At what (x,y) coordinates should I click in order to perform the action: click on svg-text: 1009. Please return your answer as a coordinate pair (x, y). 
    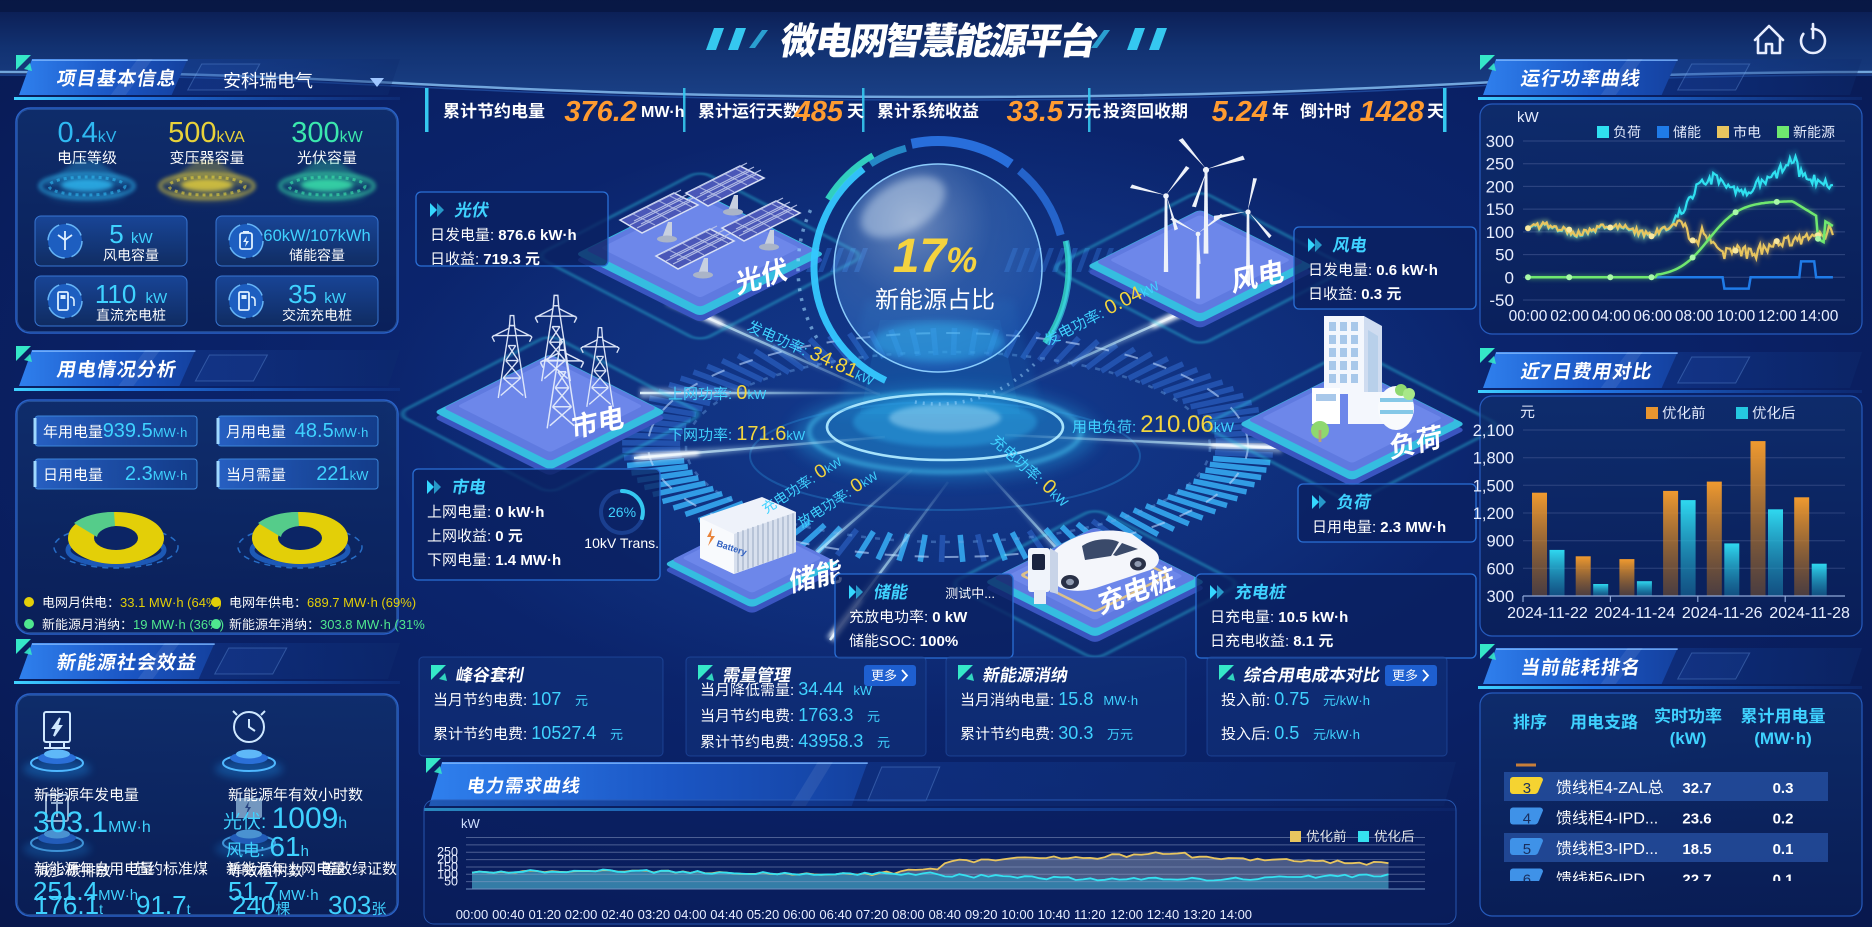
    Looking at the image, I should click on (305, 818).